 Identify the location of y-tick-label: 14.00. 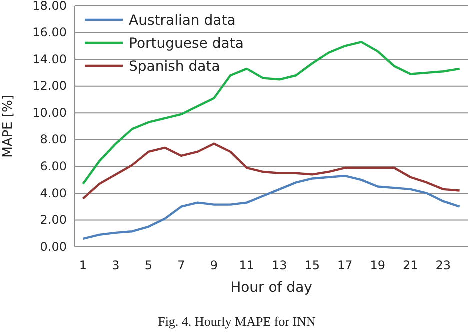
(49, 59).